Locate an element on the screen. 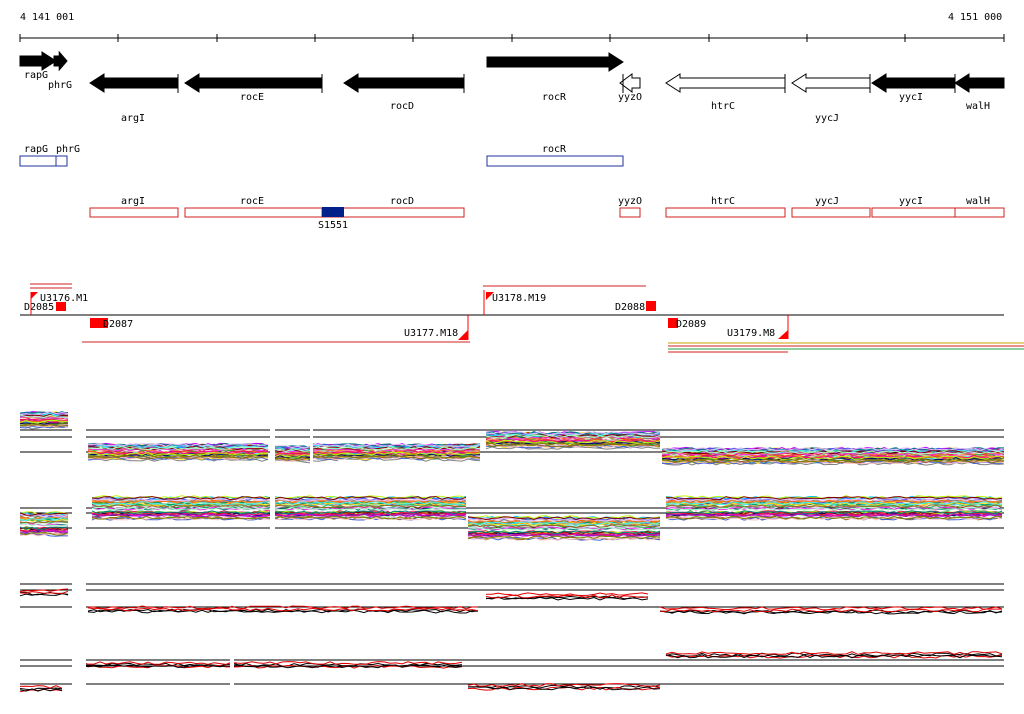 The height and width of the screenshot is (714, 1024). transcript-label-u3176: U3176.M1 is located at coordinates (64, 298).